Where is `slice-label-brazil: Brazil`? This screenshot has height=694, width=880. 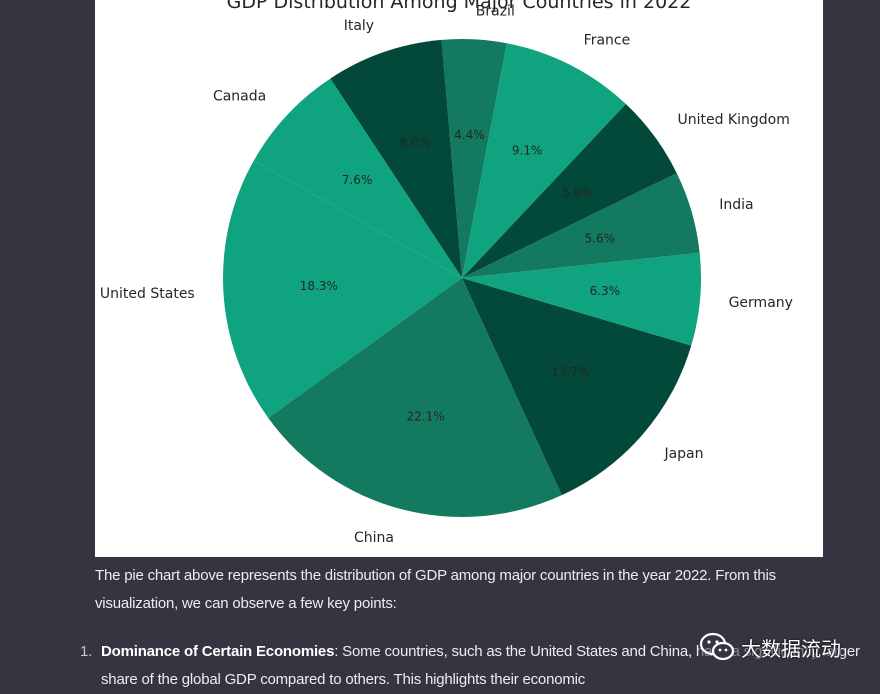 slice-label-brazil: Brazil is located at coordinates (495, 12).